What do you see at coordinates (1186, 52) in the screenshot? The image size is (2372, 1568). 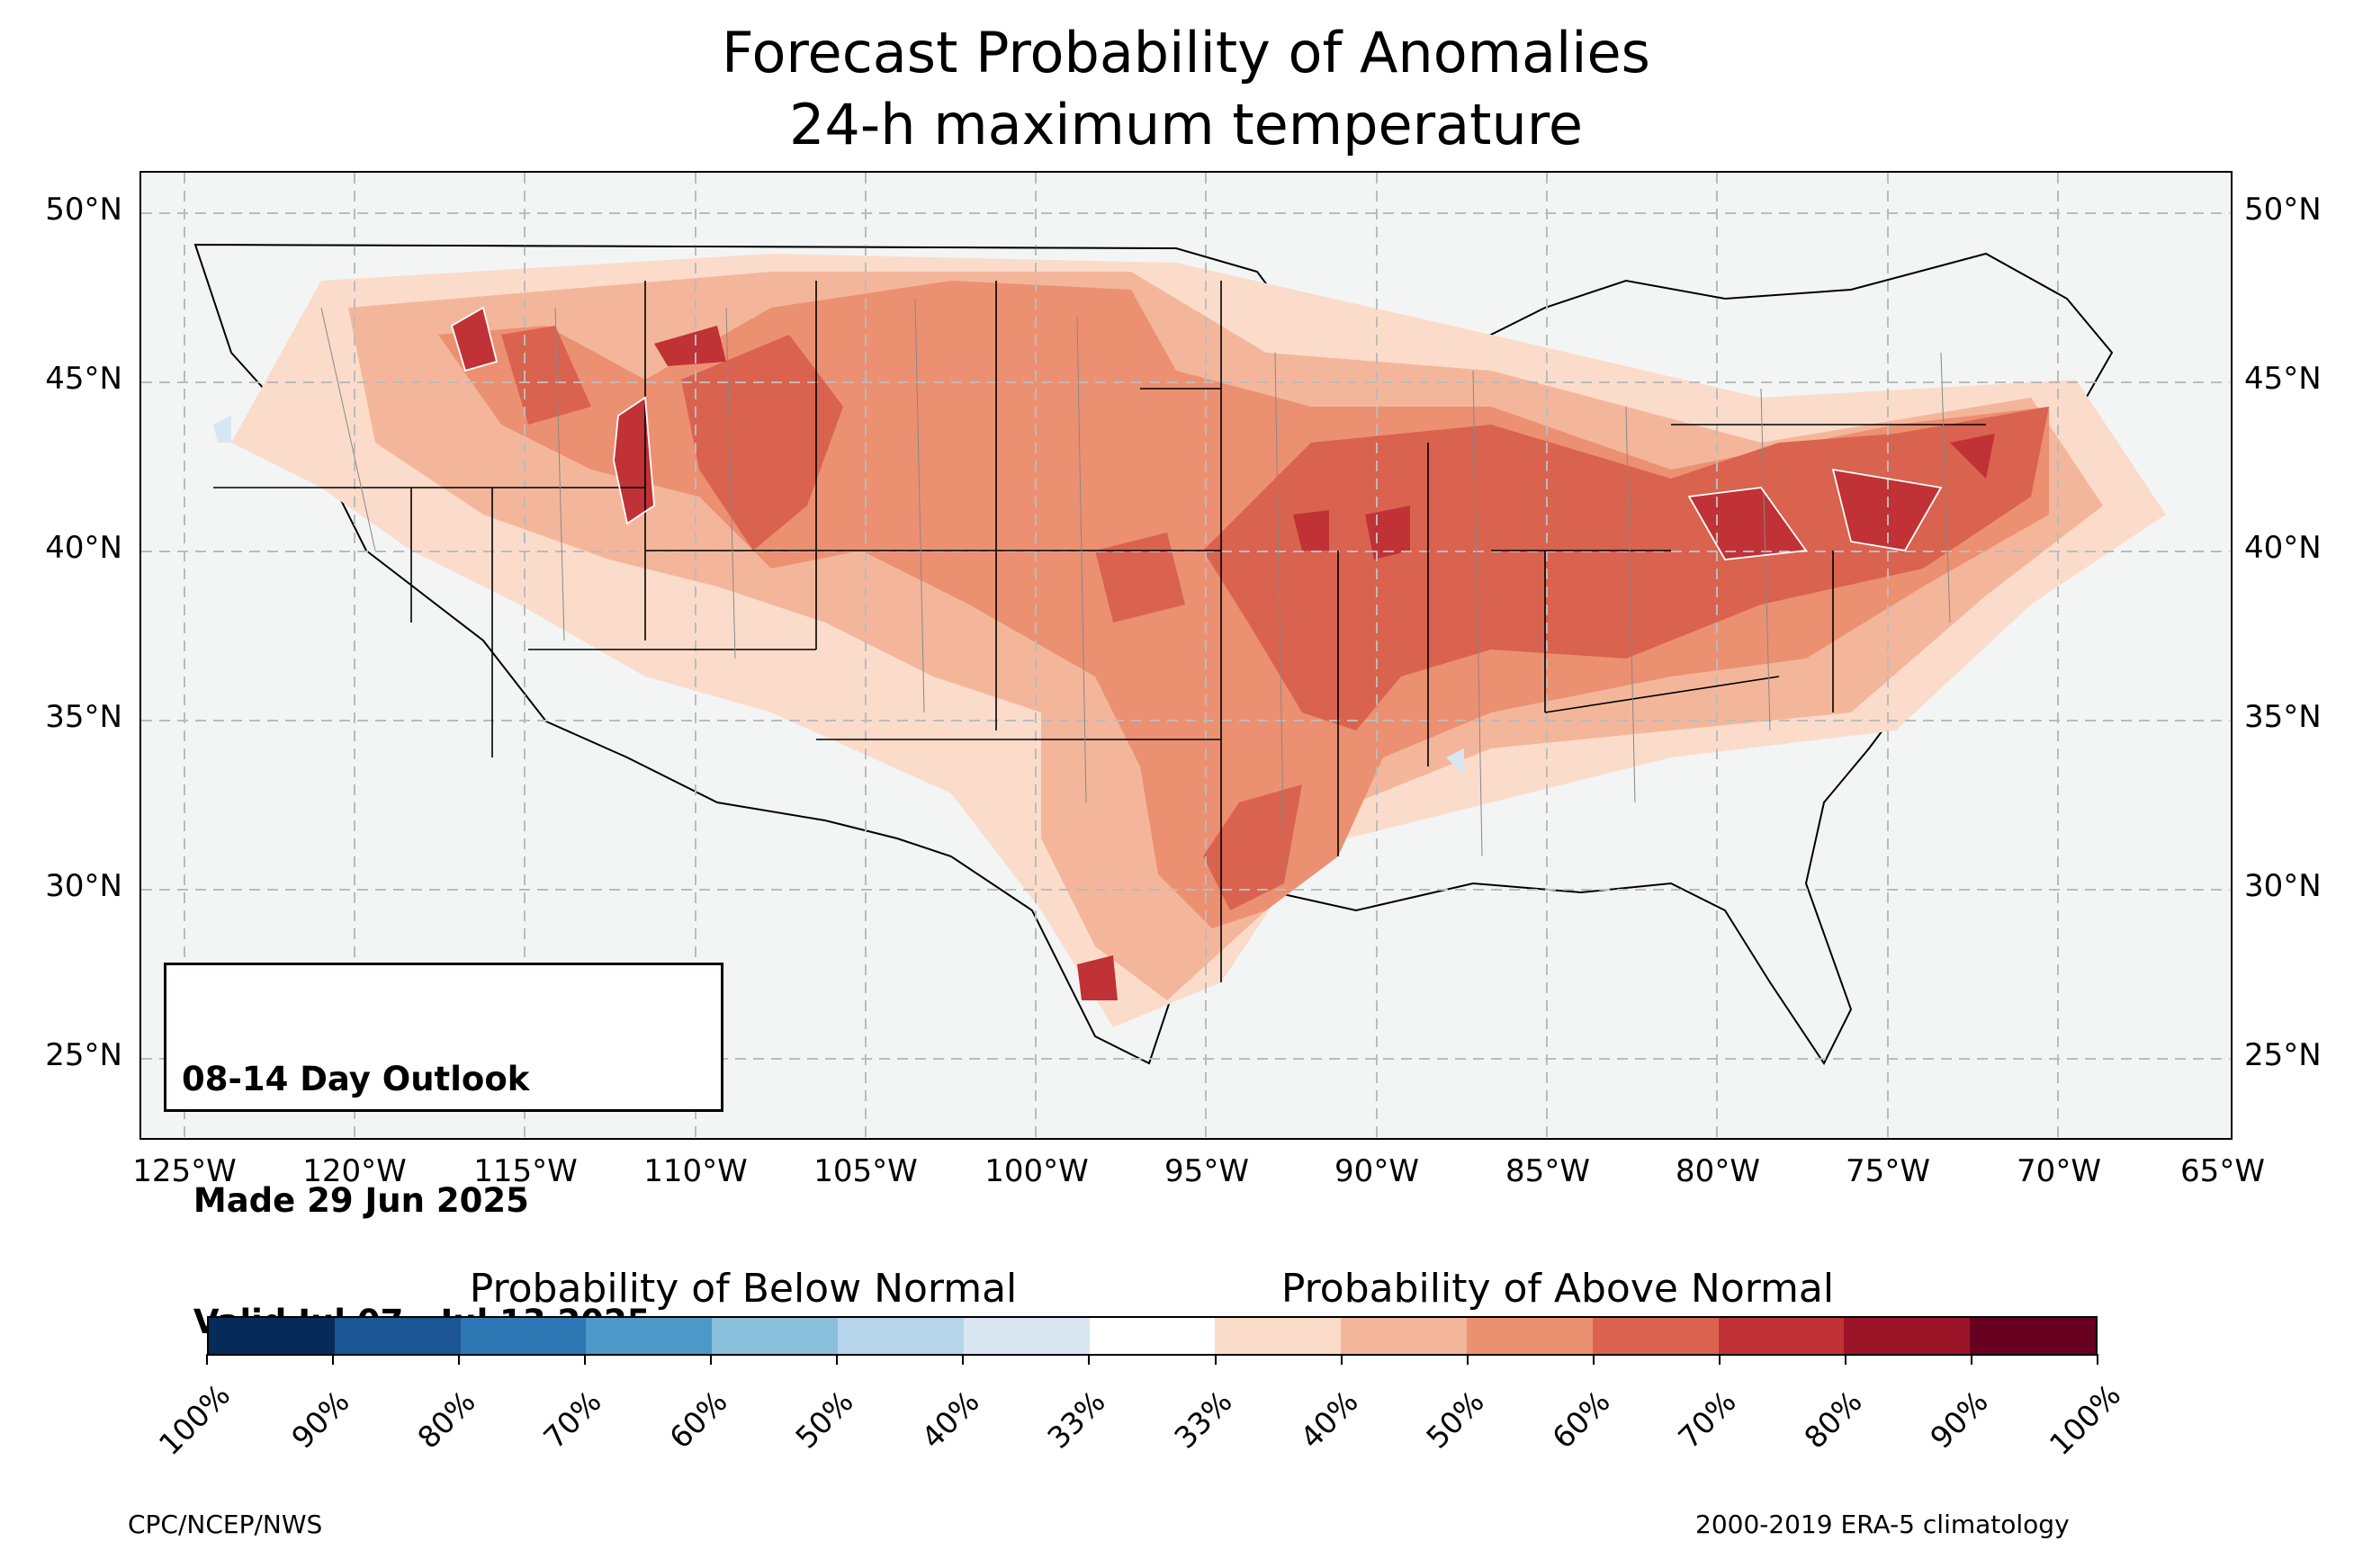 I see `chart-title: Forecast Probability of Anomalies` at bounding box center [1186, 52].